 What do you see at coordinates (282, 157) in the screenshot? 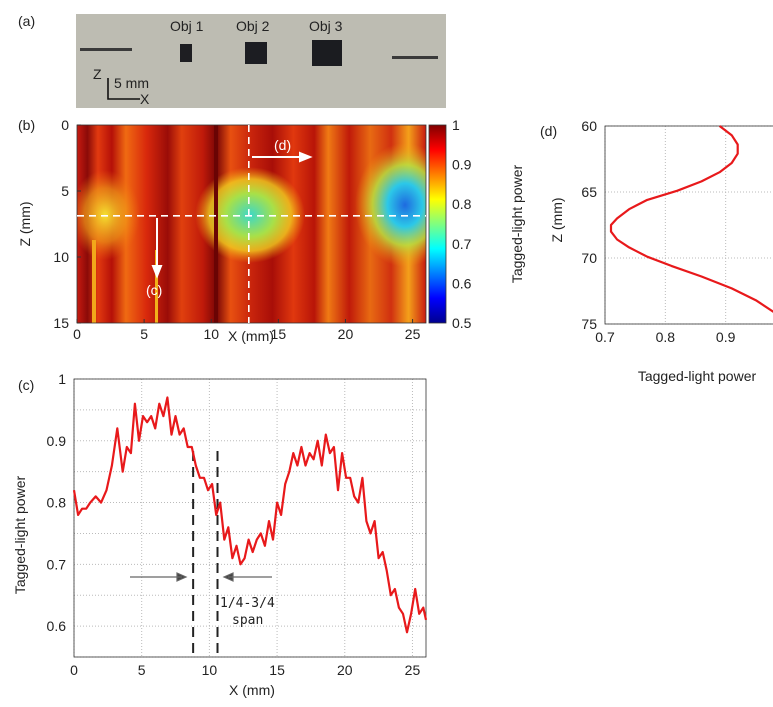
I see `arrow-to-d` at bounding box center [282, 157].